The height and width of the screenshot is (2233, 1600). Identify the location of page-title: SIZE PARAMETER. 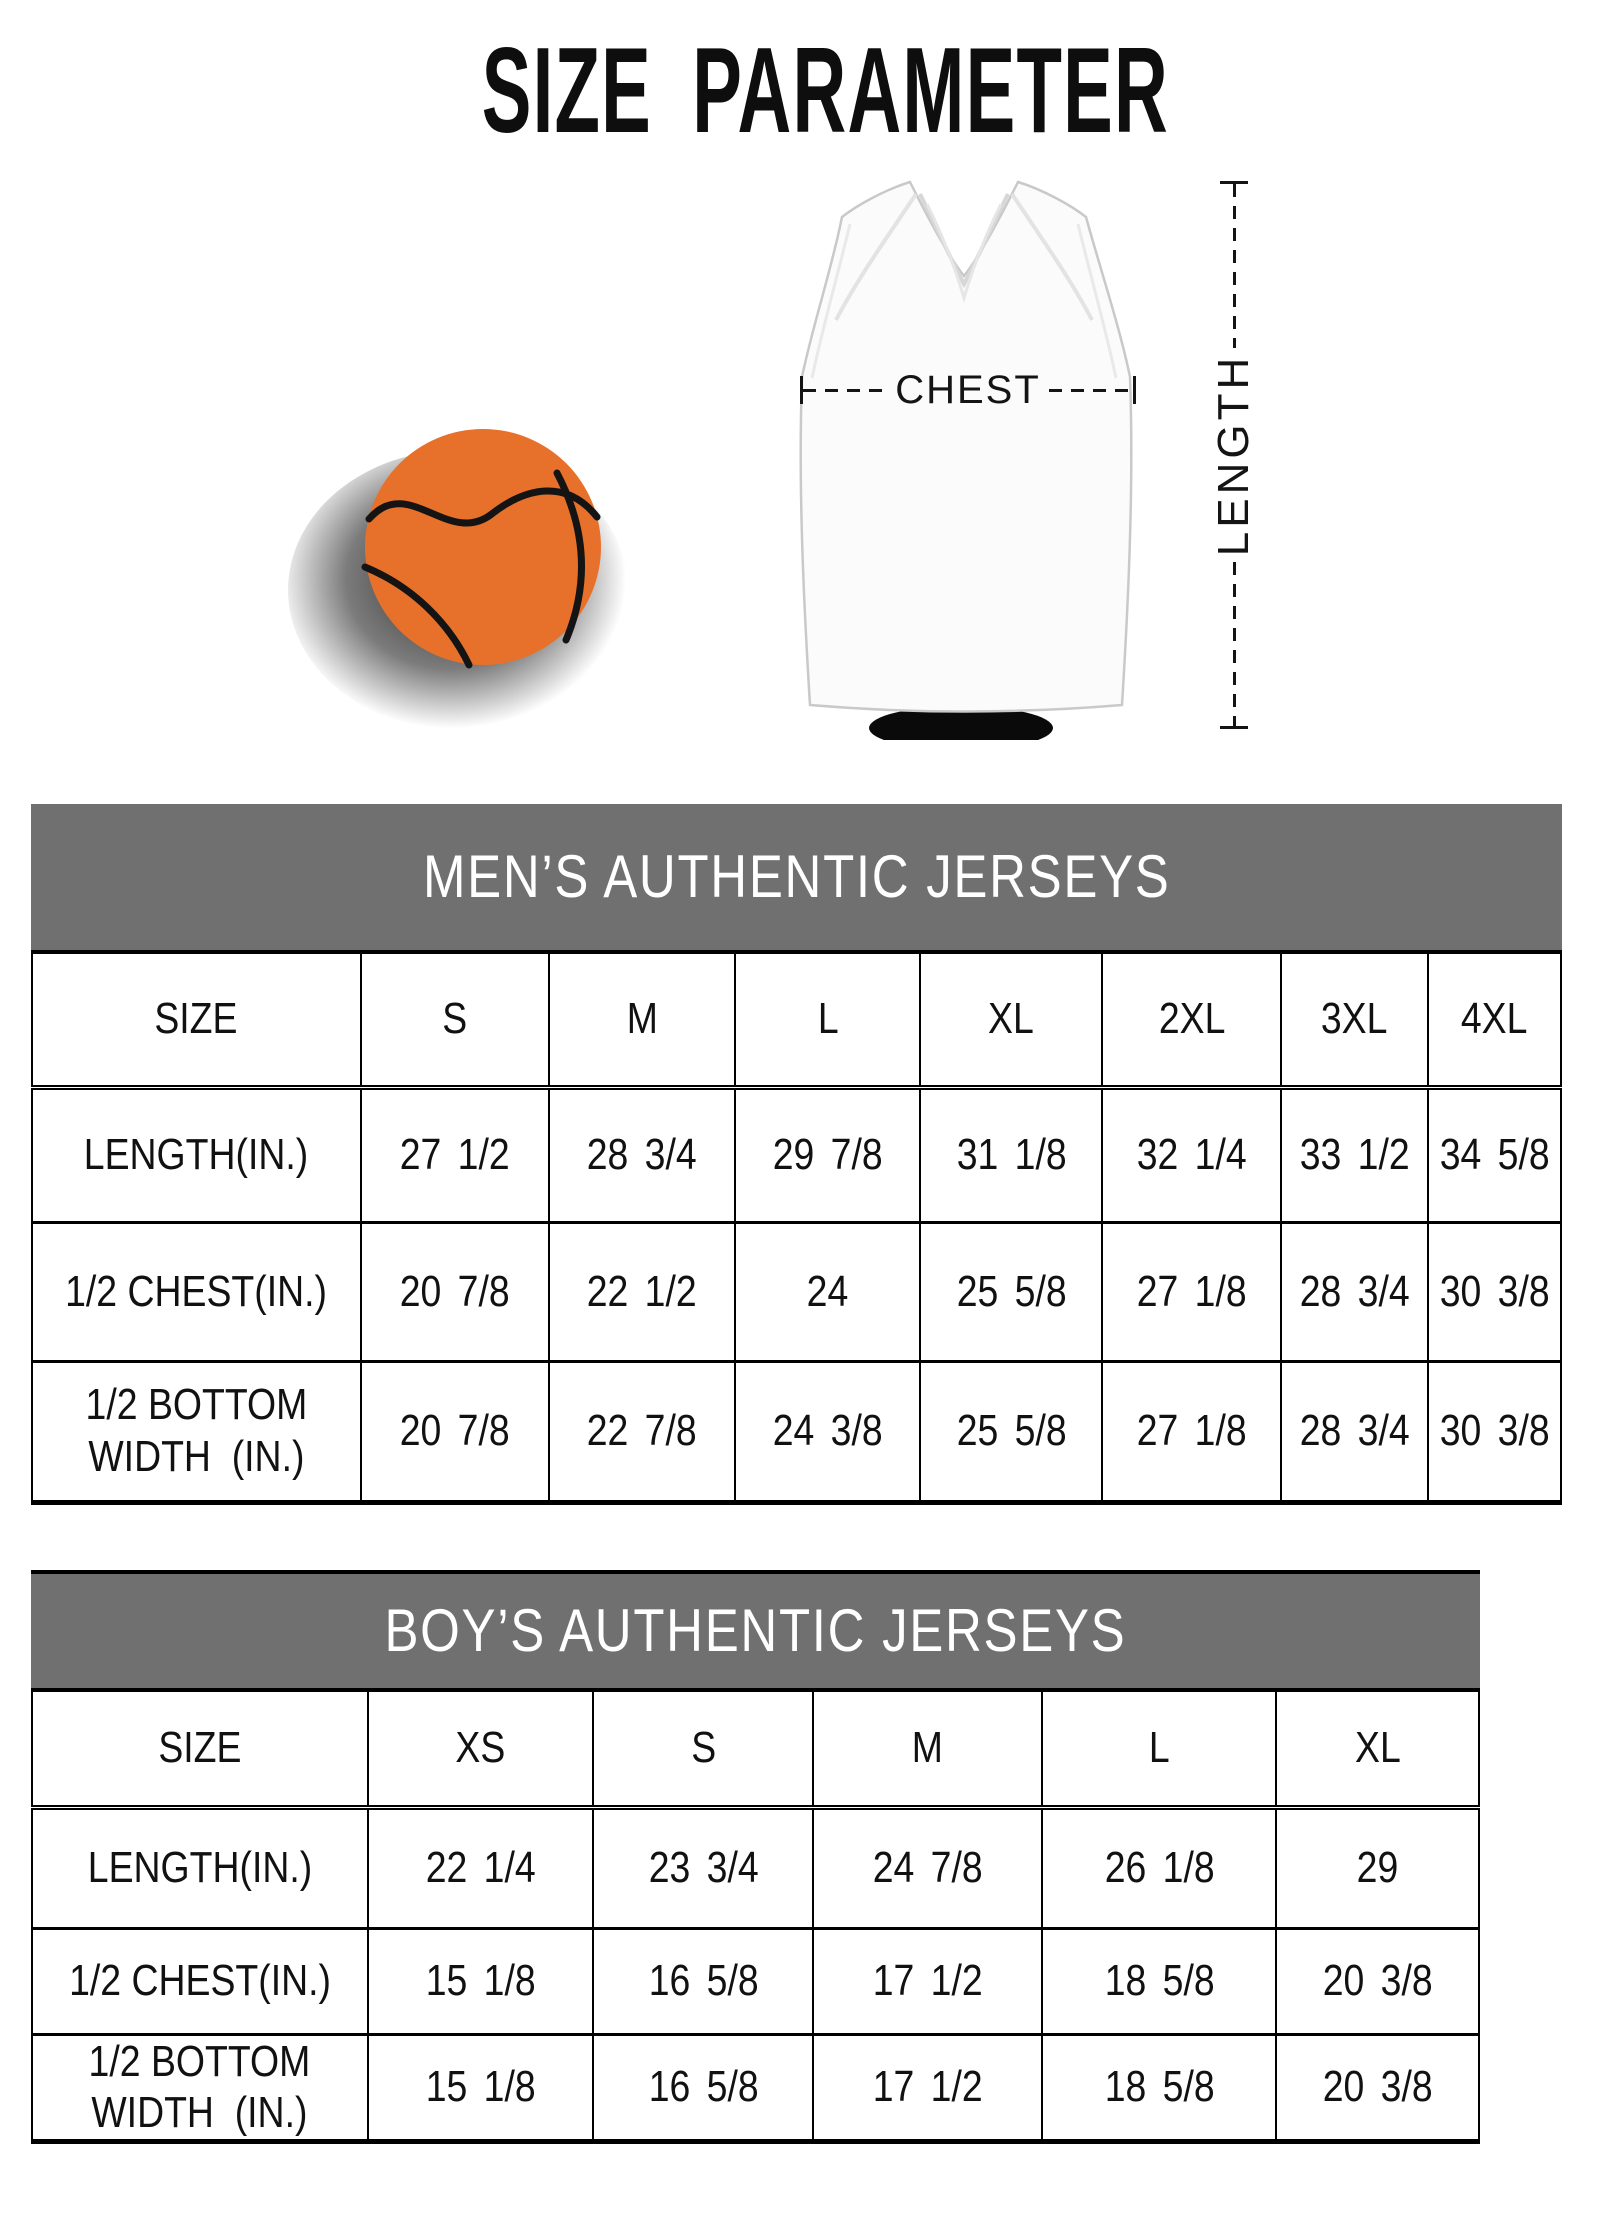
(812, 90).